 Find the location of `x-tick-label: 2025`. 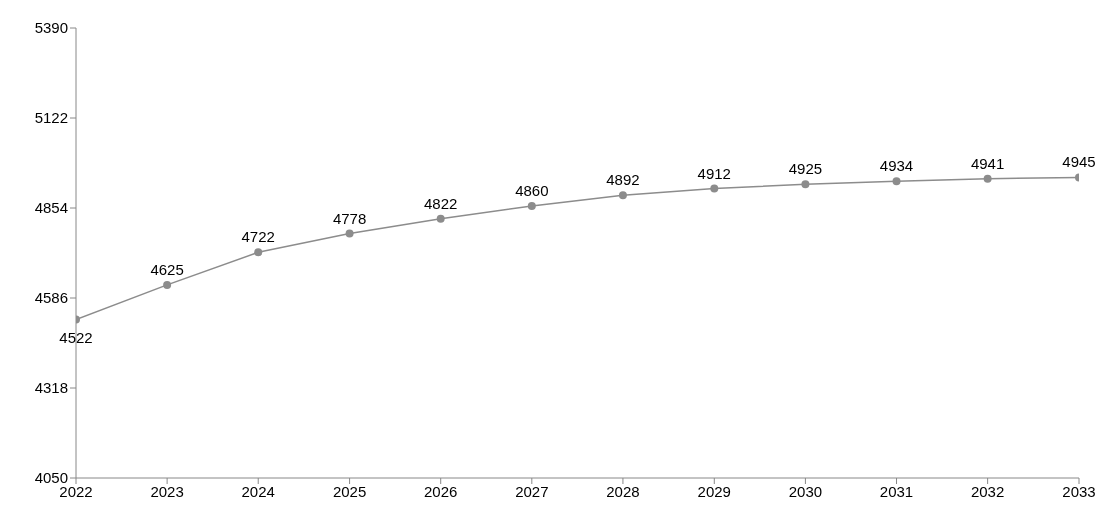

x-tick-label: 2025 is located at coordinates (349, 491).